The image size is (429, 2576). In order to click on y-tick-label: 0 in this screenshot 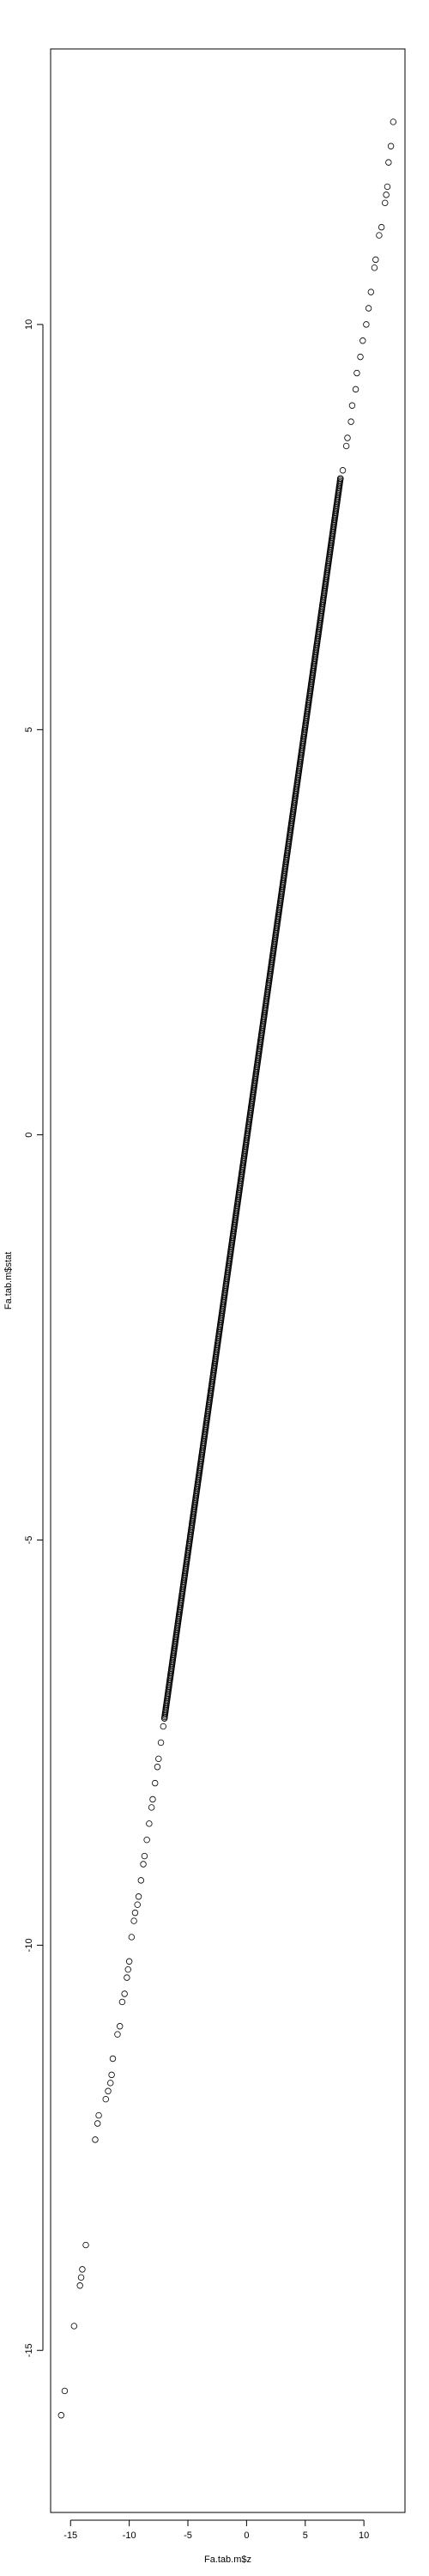, I will do `click(29, 1135)`.